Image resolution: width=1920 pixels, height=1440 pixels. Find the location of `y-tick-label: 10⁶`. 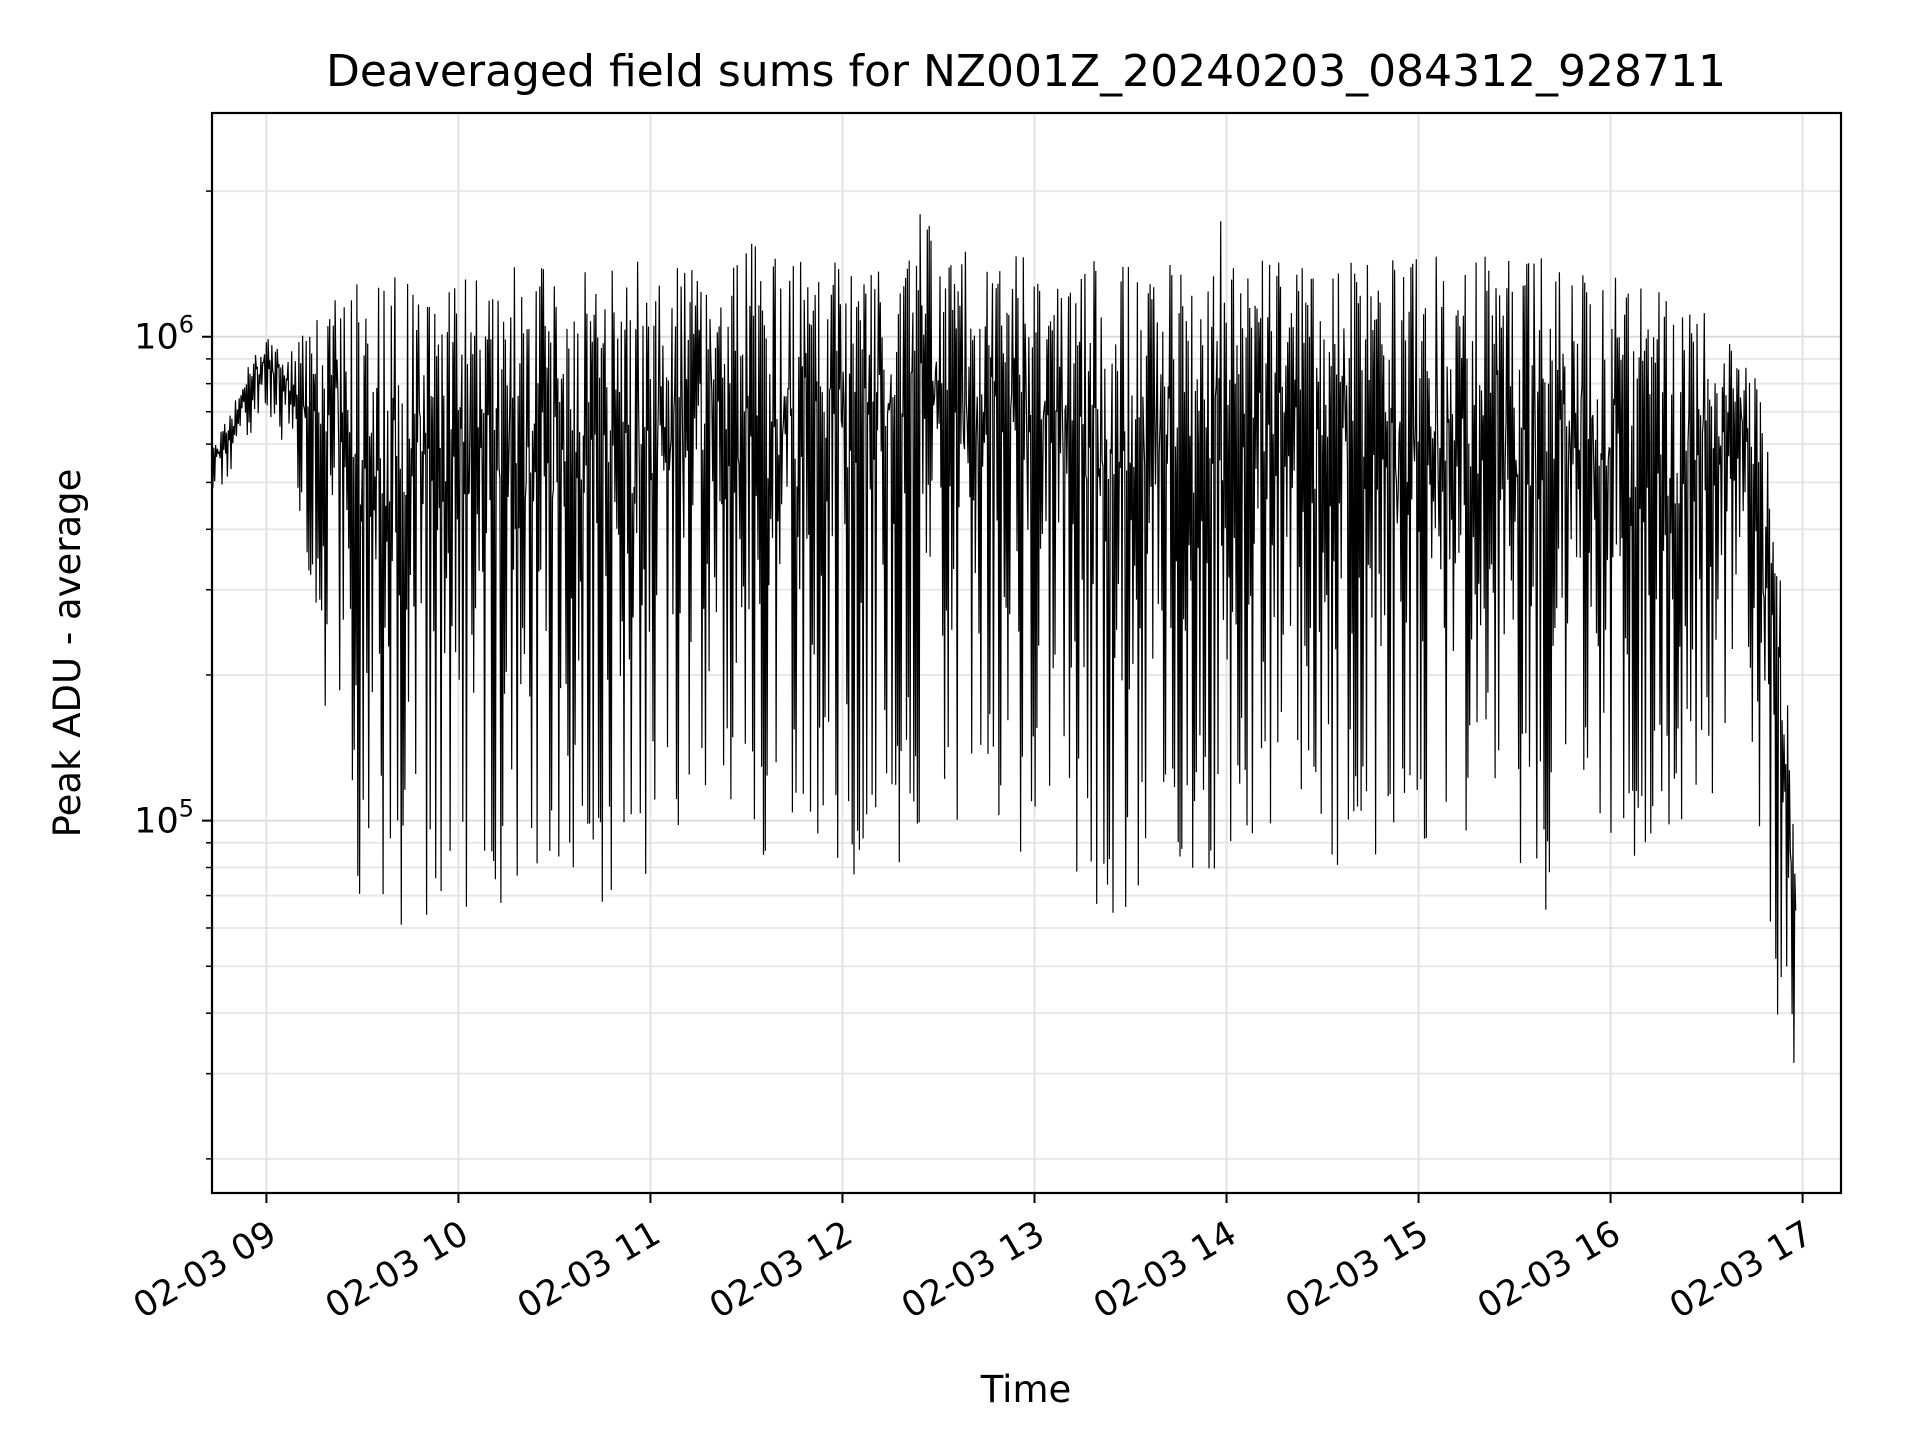

y-tick-label: 10⁶ is located at coordinates (164, 334).